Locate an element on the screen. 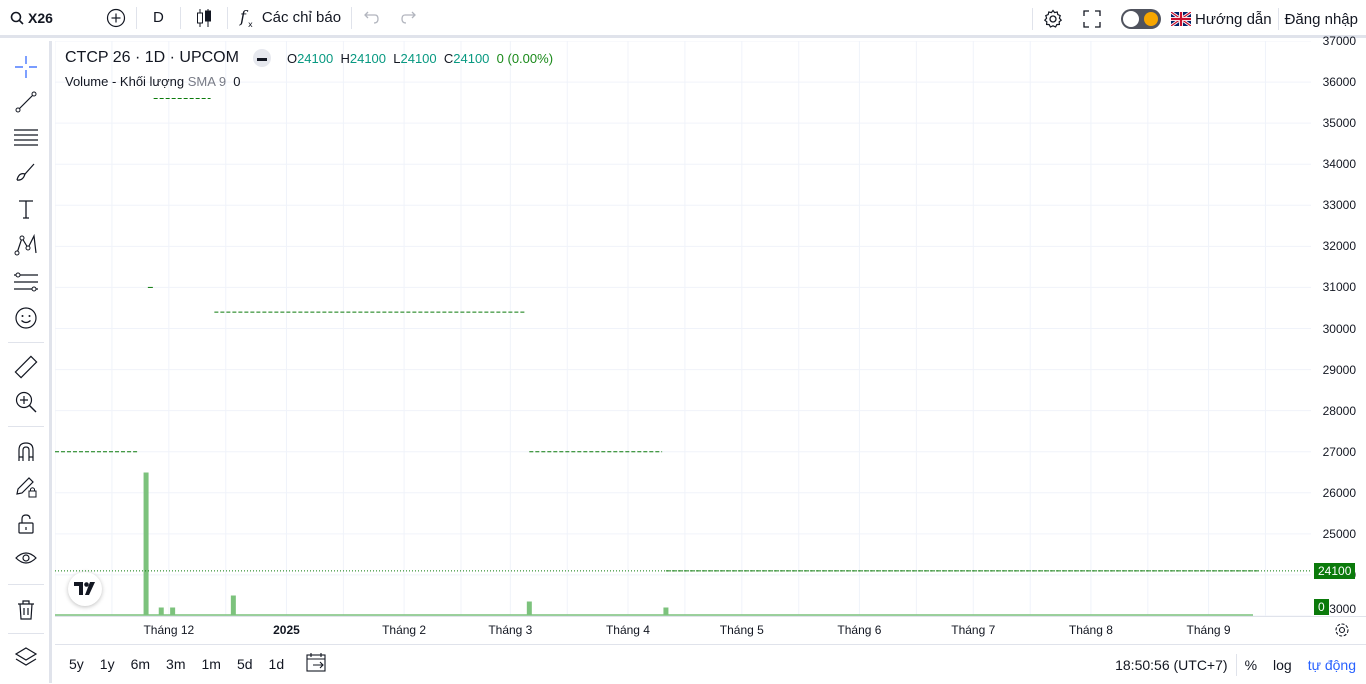  ruler-tool is located at coordinates (26, 367).